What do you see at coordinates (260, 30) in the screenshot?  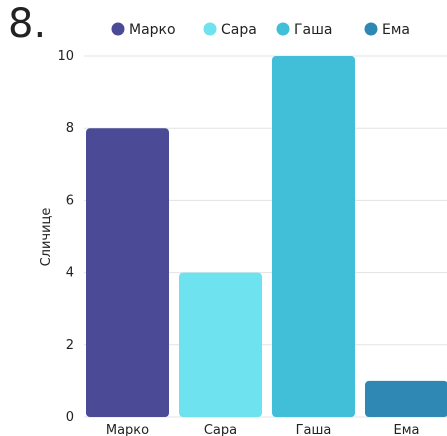 I see `legend: Марко Сара Гаша Ема` at bounding box center [260, 30].